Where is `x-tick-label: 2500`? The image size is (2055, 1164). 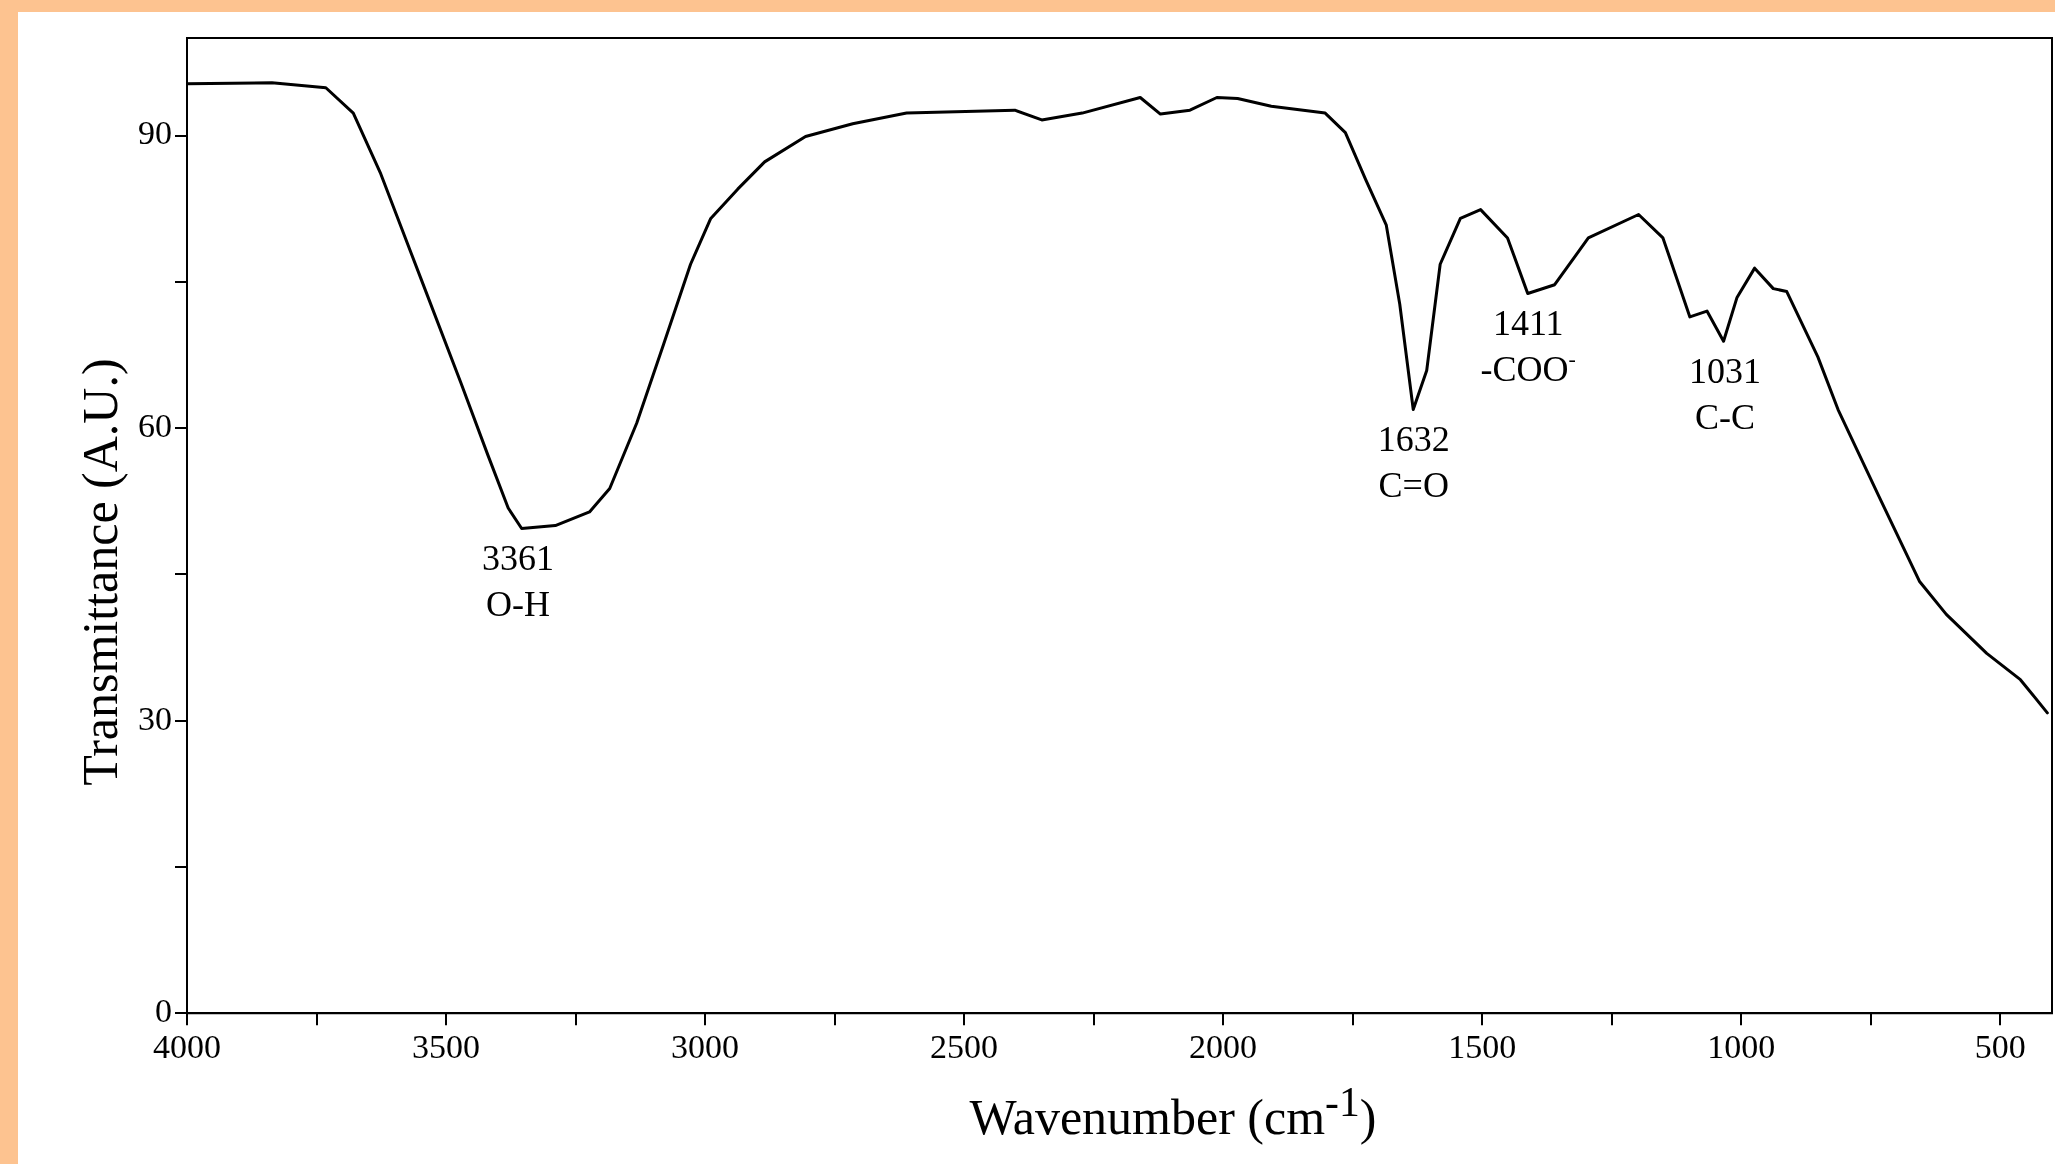
x-tick-label: 2500 is located at coordinates (964, 1046).